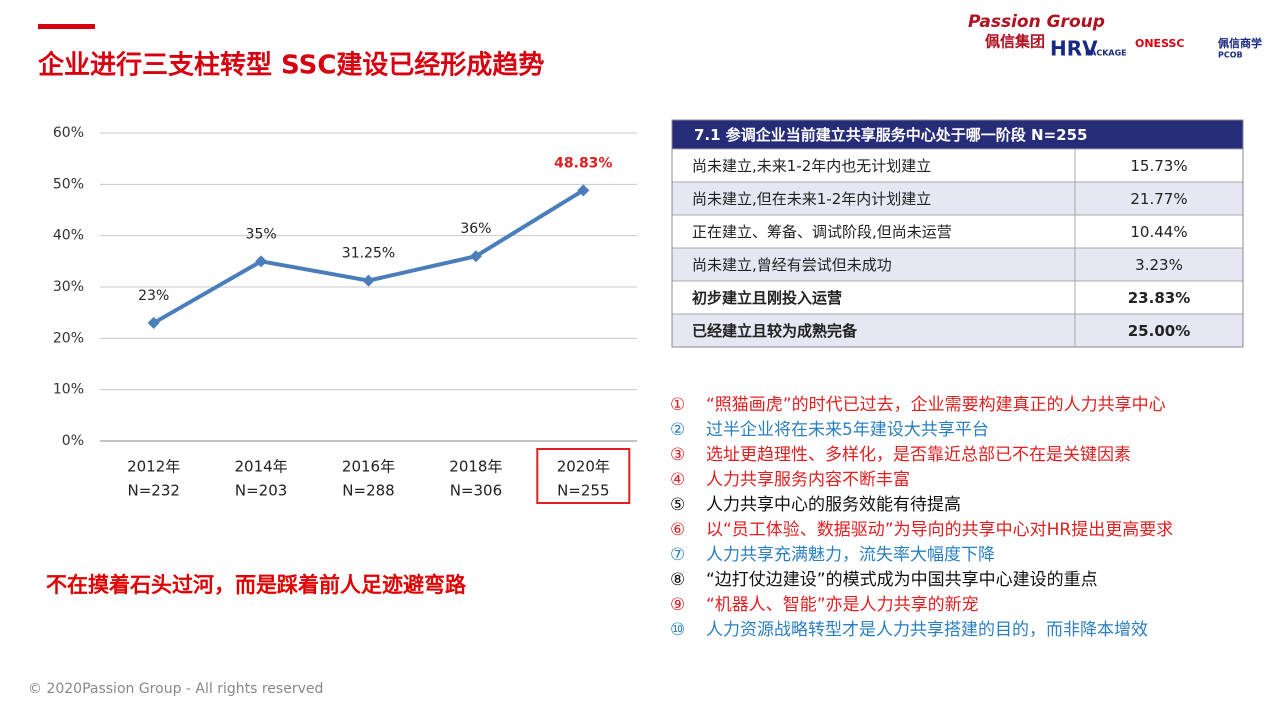 The width and height of the screenshot is (1280, 720). I want to click on x-sample-size: N=203, so click(261, 491).